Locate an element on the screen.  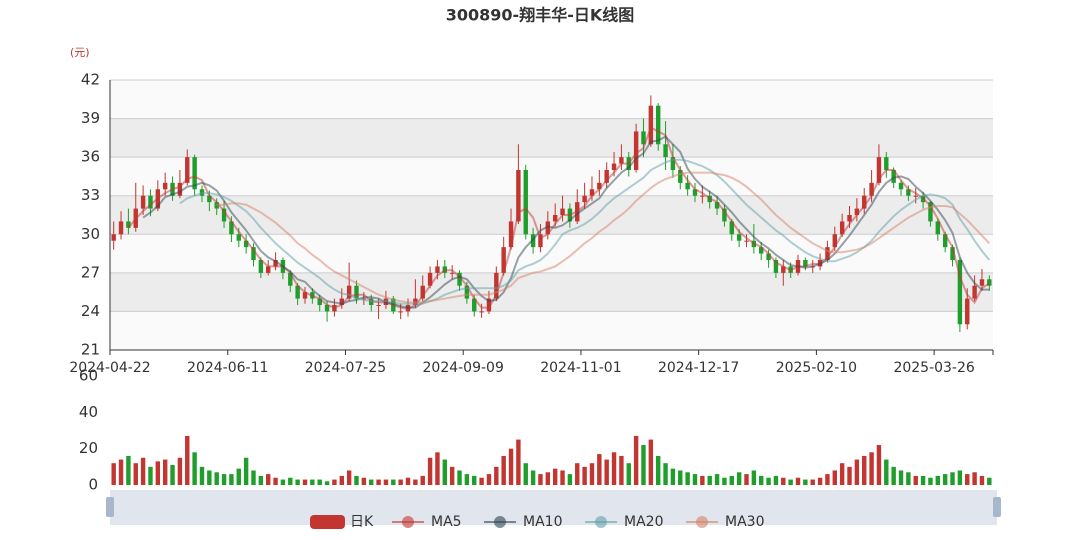
legend-label: MA10 is located at coordinates (542, 522).